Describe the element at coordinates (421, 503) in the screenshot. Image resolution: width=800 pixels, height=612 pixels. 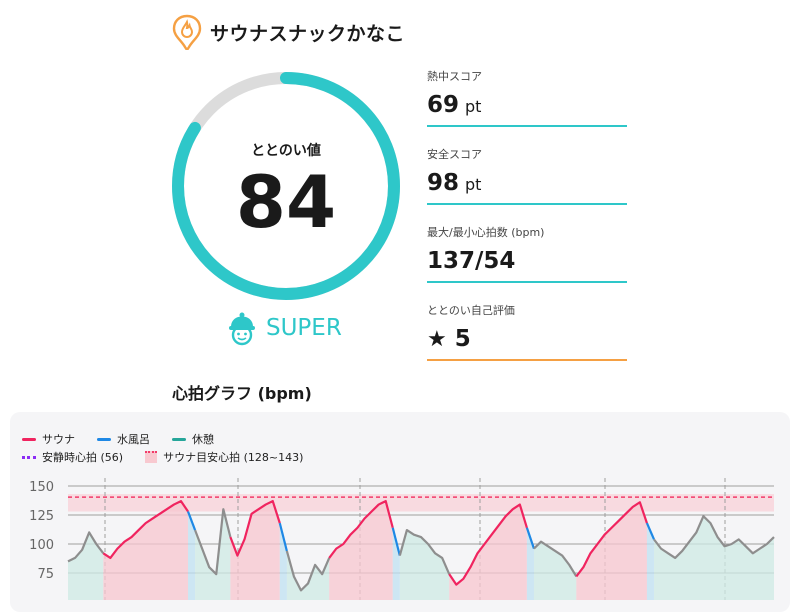
I see `target-range-band` at that location.